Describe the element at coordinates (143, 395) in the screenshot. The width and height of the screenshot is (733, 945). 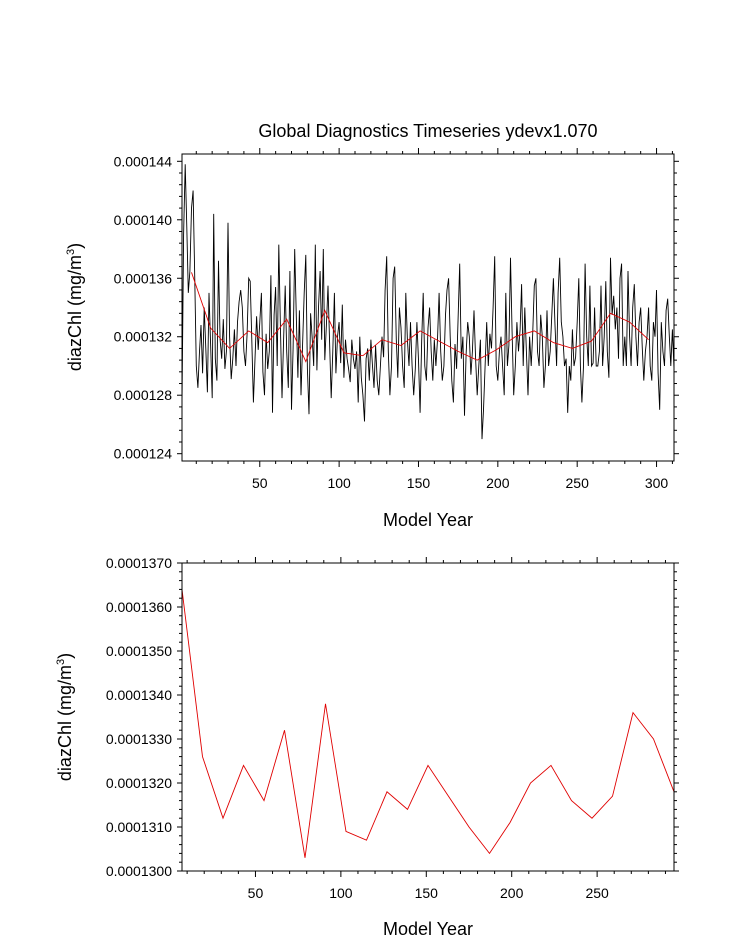
I see `y-tick-label: 0.000128` at that location.